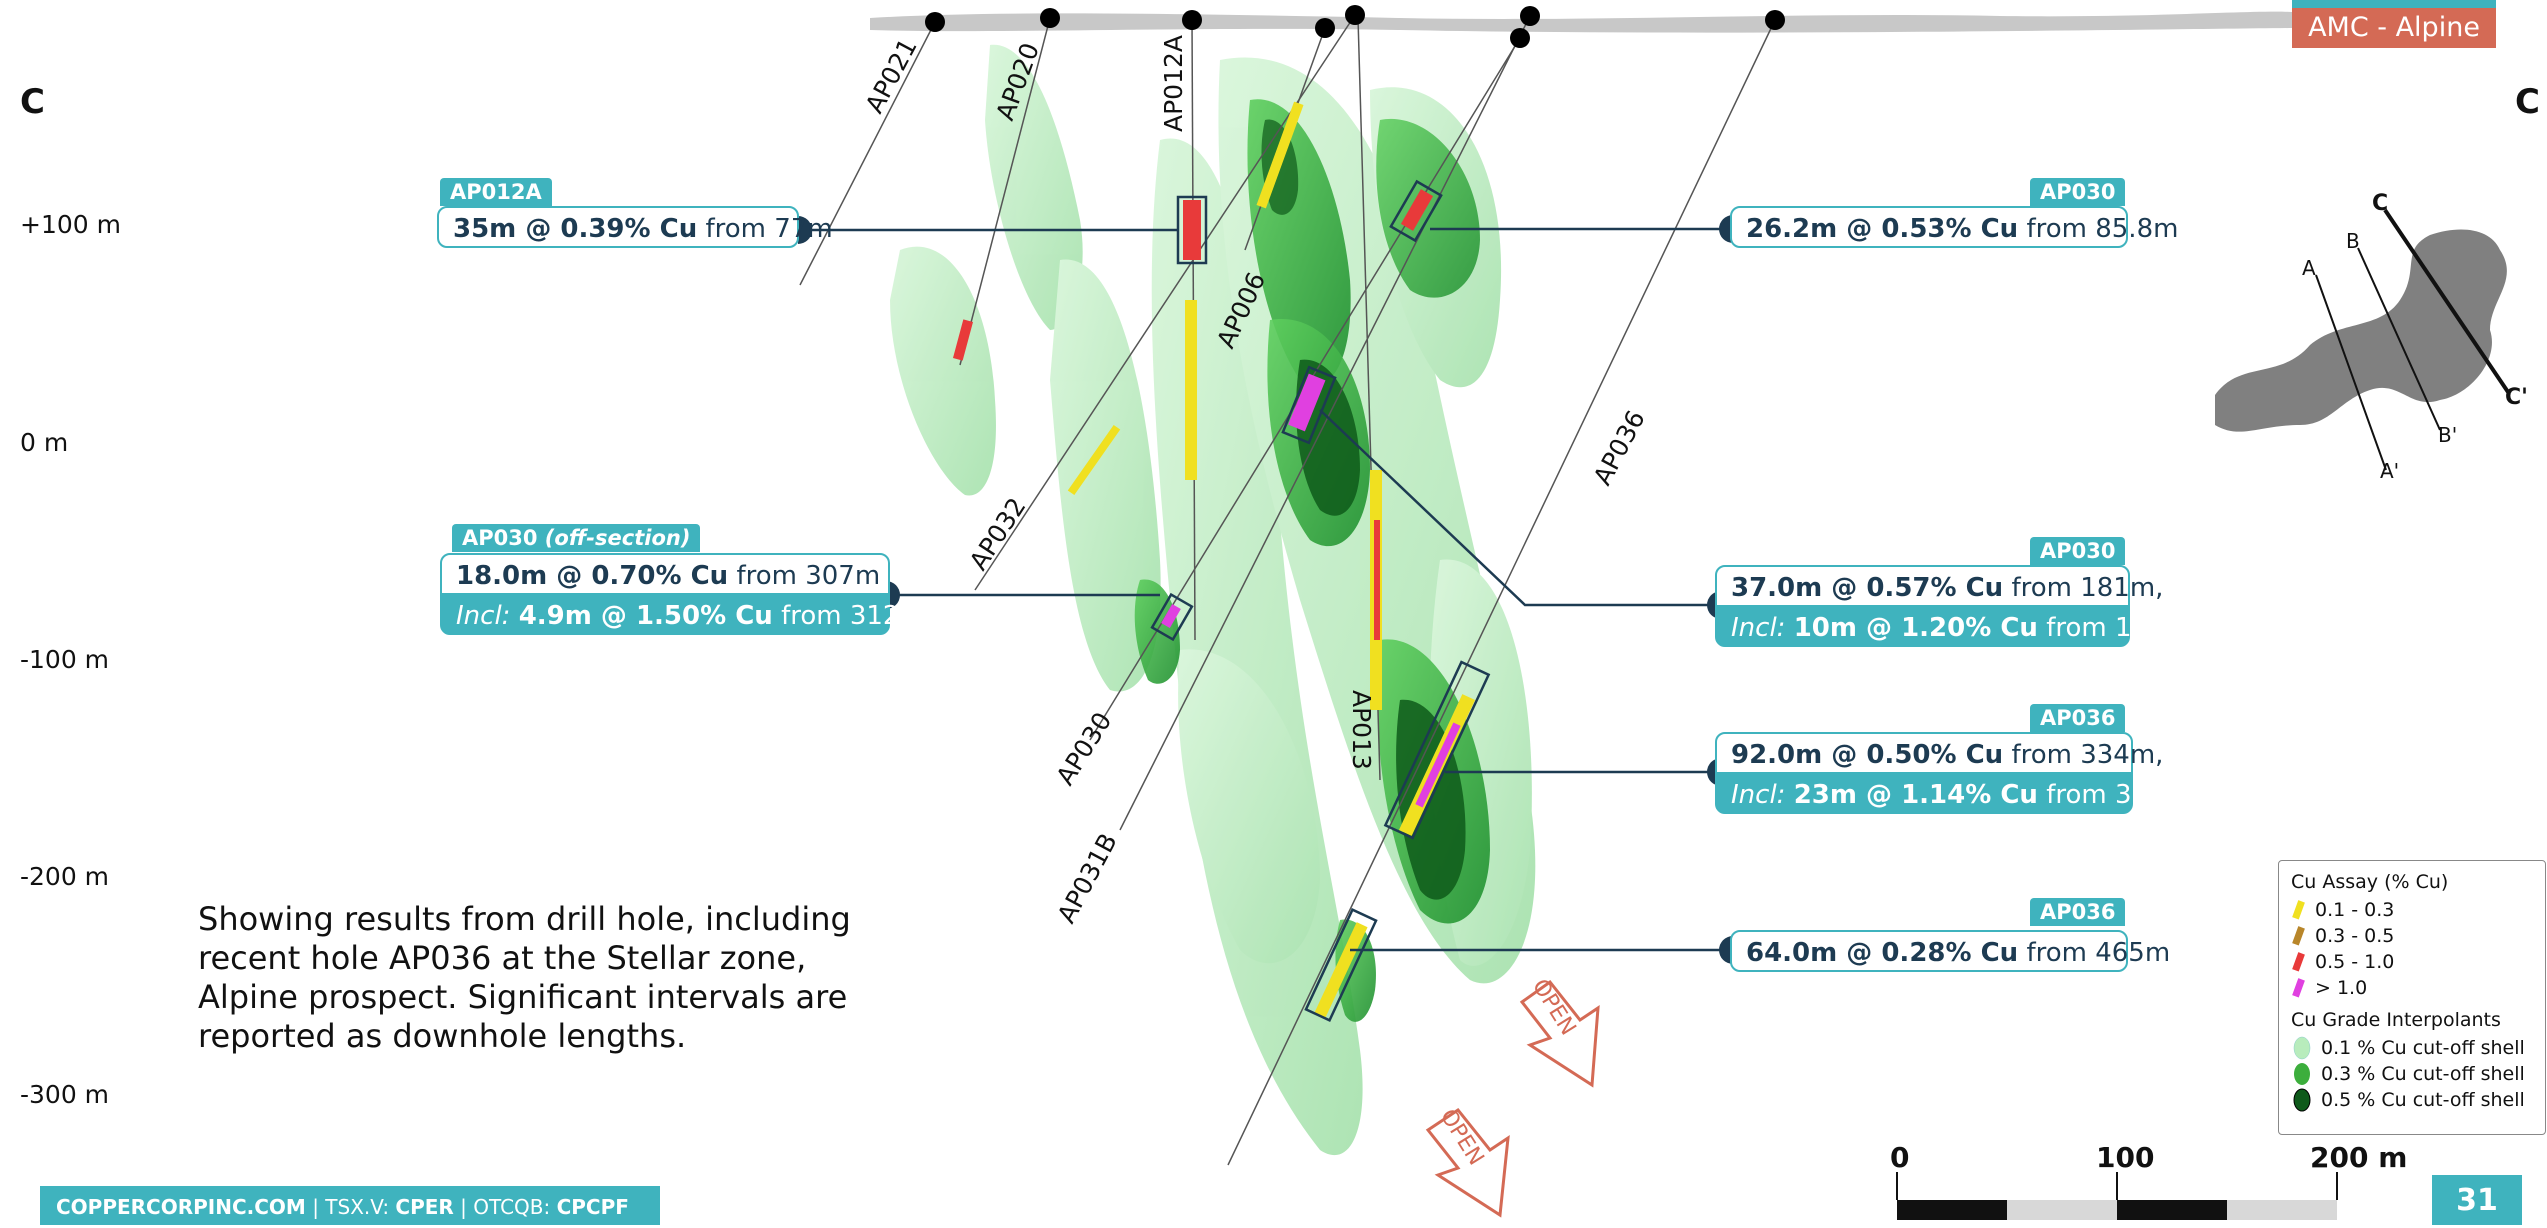 The image size is (2547, 1228). What do you see at coordinates (2355, 910) in the screenshot?
I see `legend-item-label: 0.1 - 0.3` at bounding box center [2355, 910].